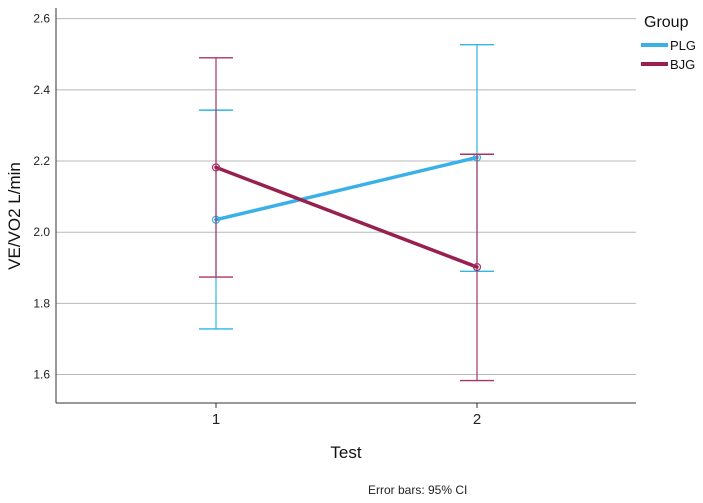 The height and width of the screenshot is (503, 703). Describe the element at coordinates (41, 197) in the screenshot. I see `y-tick-labels: 1.6 1.8 2.0 2.2 2.4 2.6` at that location.